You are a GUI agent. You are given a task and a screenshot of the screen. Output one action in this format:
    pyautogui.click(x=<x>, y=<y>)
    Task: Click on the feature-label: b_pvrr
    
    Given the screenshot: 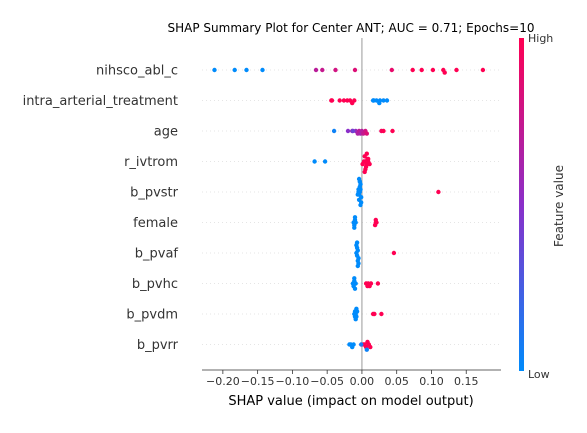 What is the action you would take?
    pyautogui.click(x=158, y=345)
    